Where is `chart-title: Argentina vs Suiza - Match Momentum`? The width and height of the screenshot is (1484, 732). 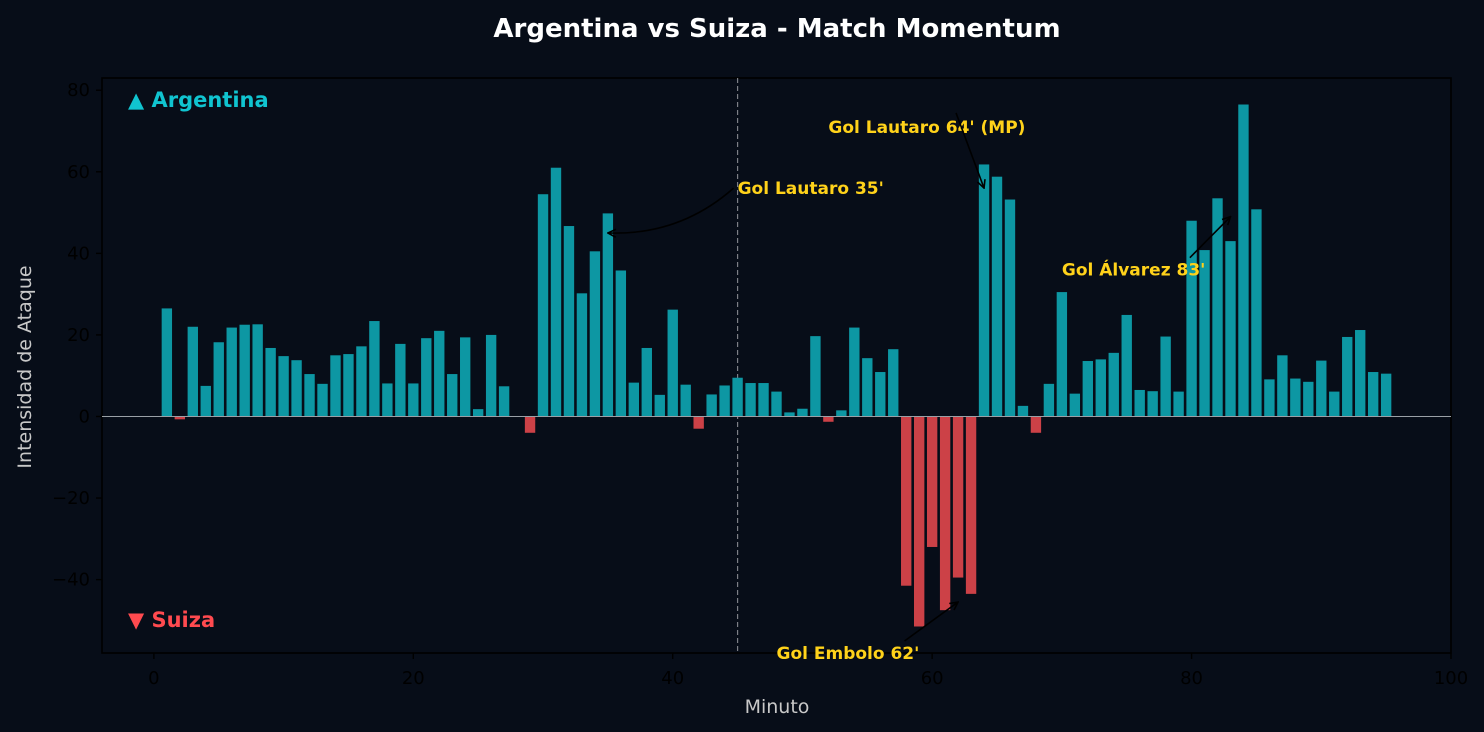
chart-title: Argentina vs Suiza - Match Momentum is located at coordinates (776, 29).